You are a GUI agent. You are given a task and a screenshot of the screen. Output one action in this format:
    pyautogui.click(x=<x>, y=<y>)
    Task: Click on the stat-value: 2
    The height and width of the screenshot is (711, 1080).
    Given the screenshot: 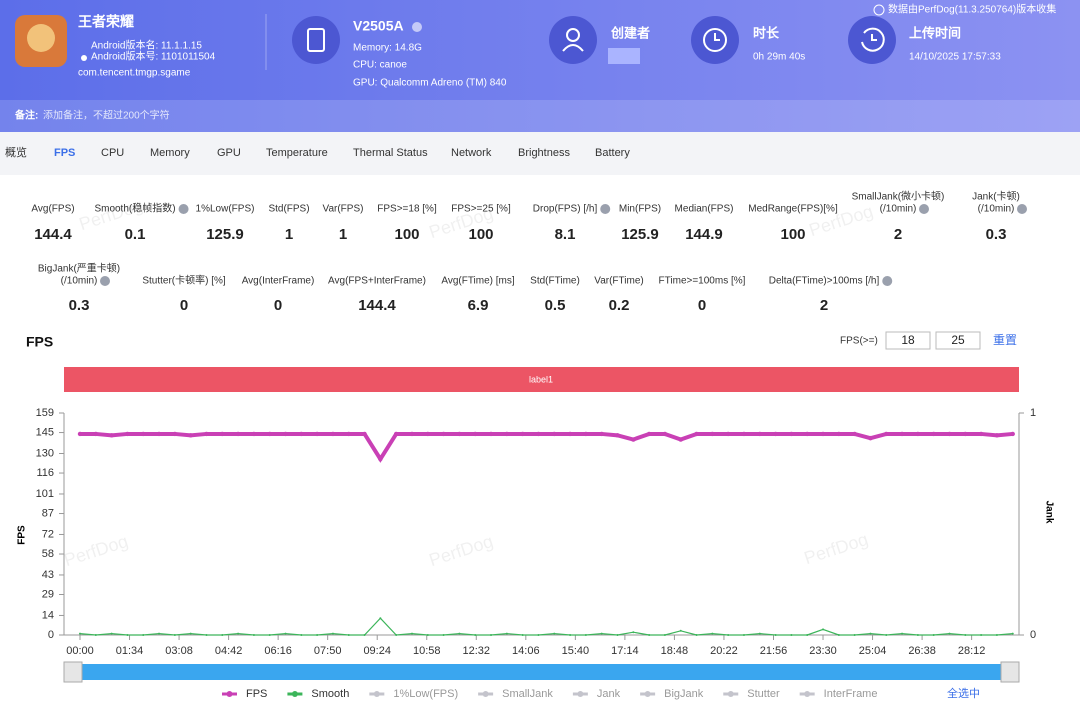 What is the action you would take?
    pyautogui.click(x=898, y=234)
    